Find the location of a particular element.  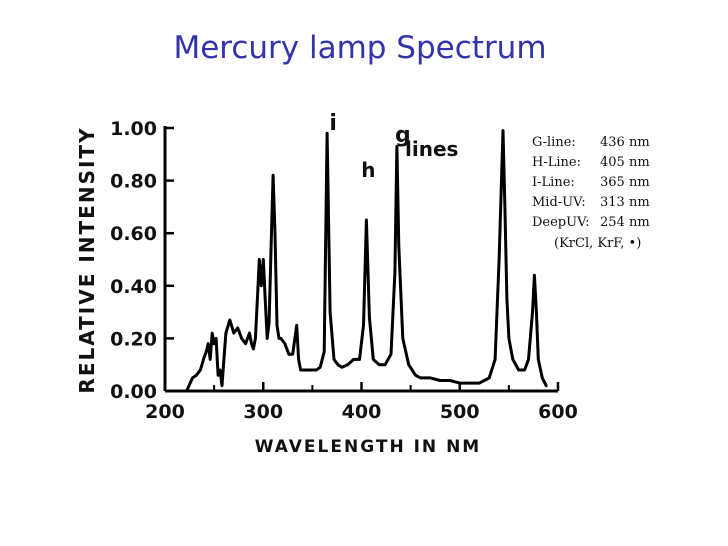

legend-row: H-Line: 405 nm is located at coordinates (630, 162).